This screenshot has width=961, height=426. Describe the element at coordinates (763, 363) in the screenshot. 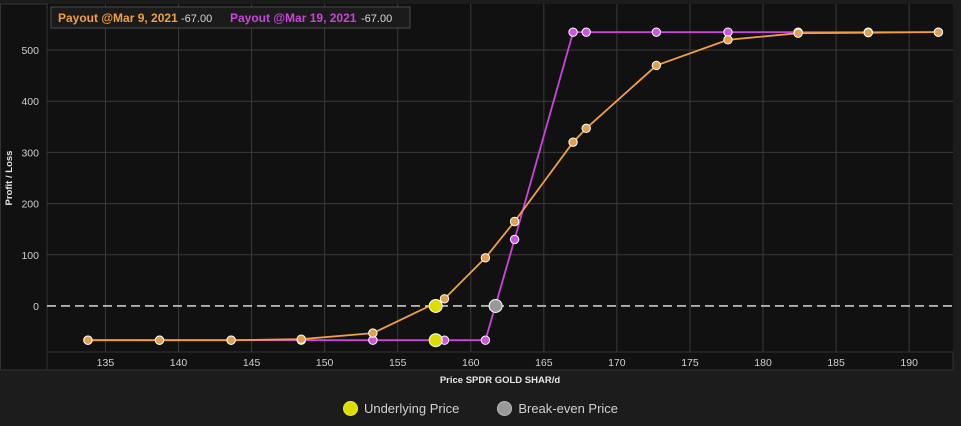

I see `x-tick-label: 180` at that location.